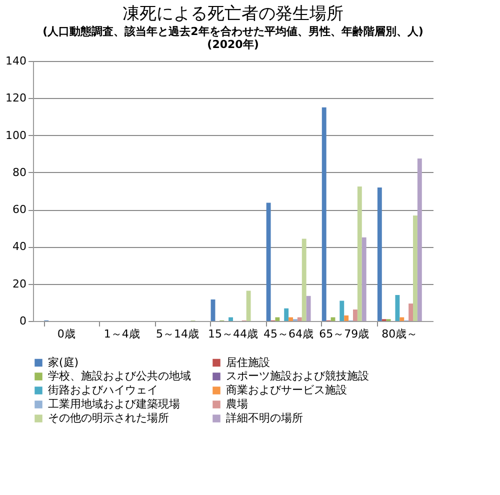 The image size is (500, 495). I want to click on y-tick-label: 120, so click(16, 98).